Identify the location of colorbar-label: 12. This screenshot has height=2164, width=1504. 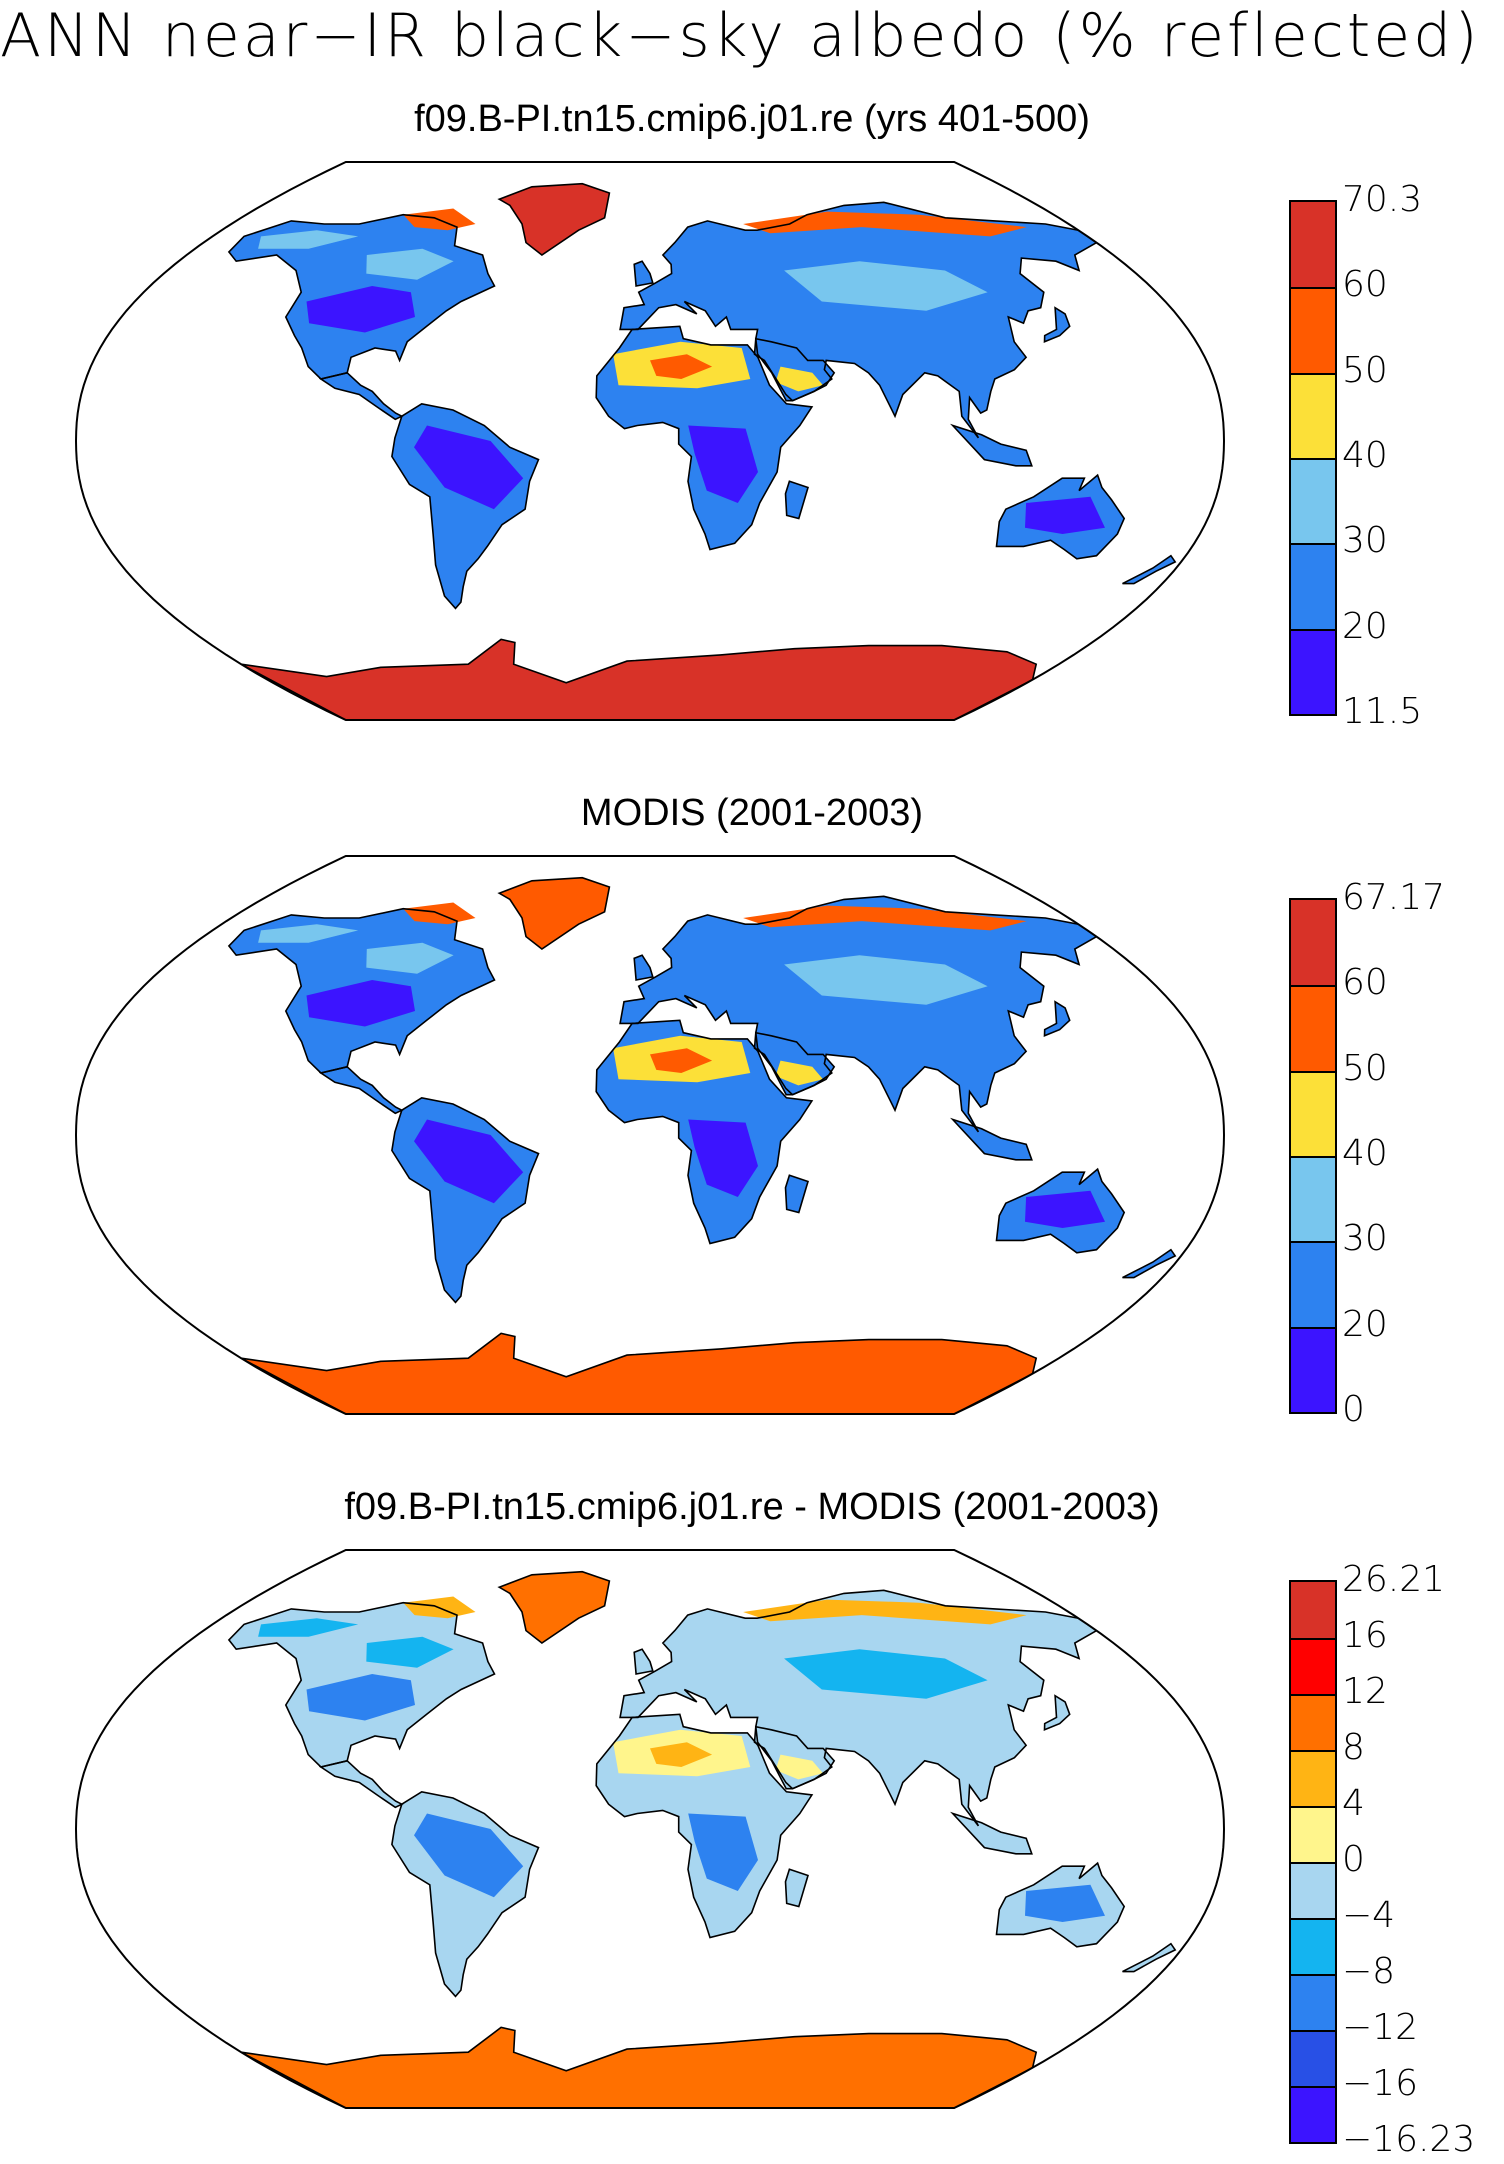
(1365, 1691).